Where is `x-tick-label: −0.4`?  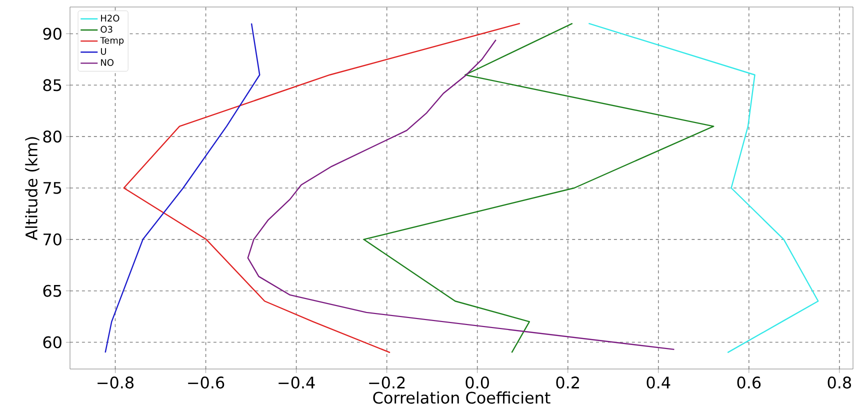 x-tick-label: −0.4 is located at coordinates (296, 382).